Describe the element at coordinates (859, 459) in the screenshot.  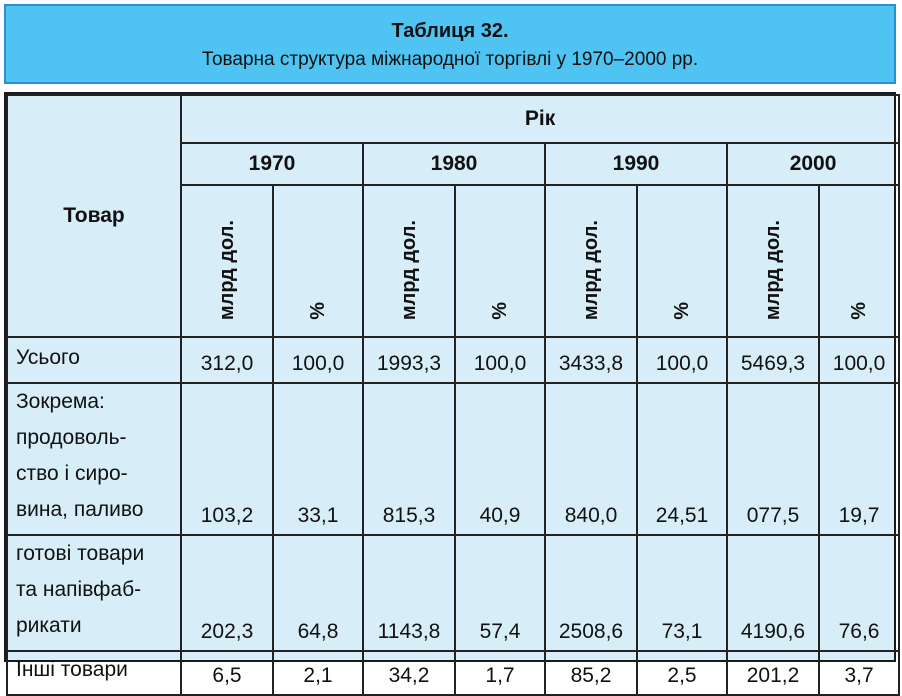
I see `cell-percent: 19,7` at that location.